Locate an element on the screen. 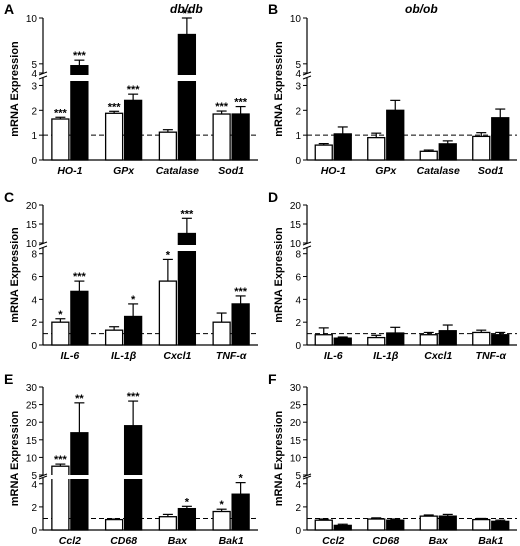 This screenshot has width=520, height=546. y-tick-label: 1 is located at coordinates (298, 136).